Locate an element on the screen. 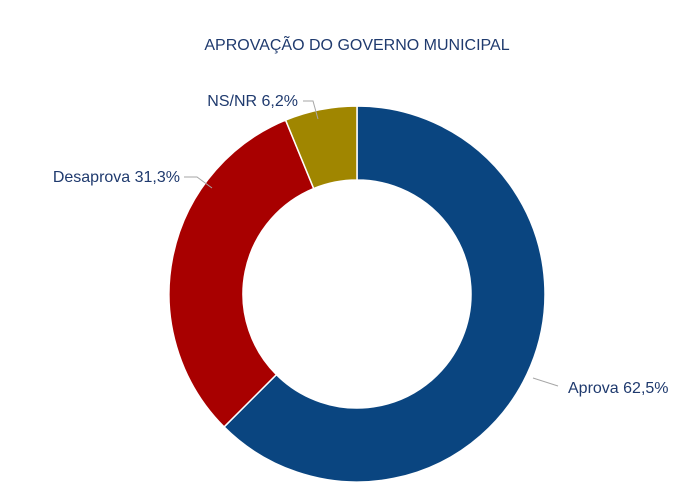 The height and width of the screenshot is (501, 696). leader-line-ns-nr is located at coordinates (311, 110).